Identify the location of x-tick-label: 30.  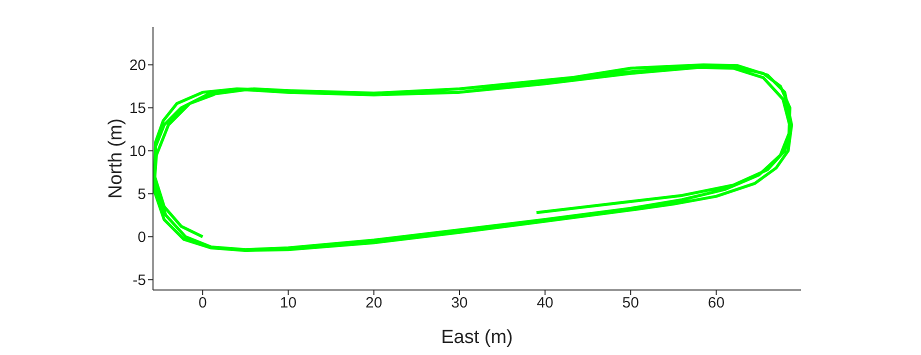
(459, 303).